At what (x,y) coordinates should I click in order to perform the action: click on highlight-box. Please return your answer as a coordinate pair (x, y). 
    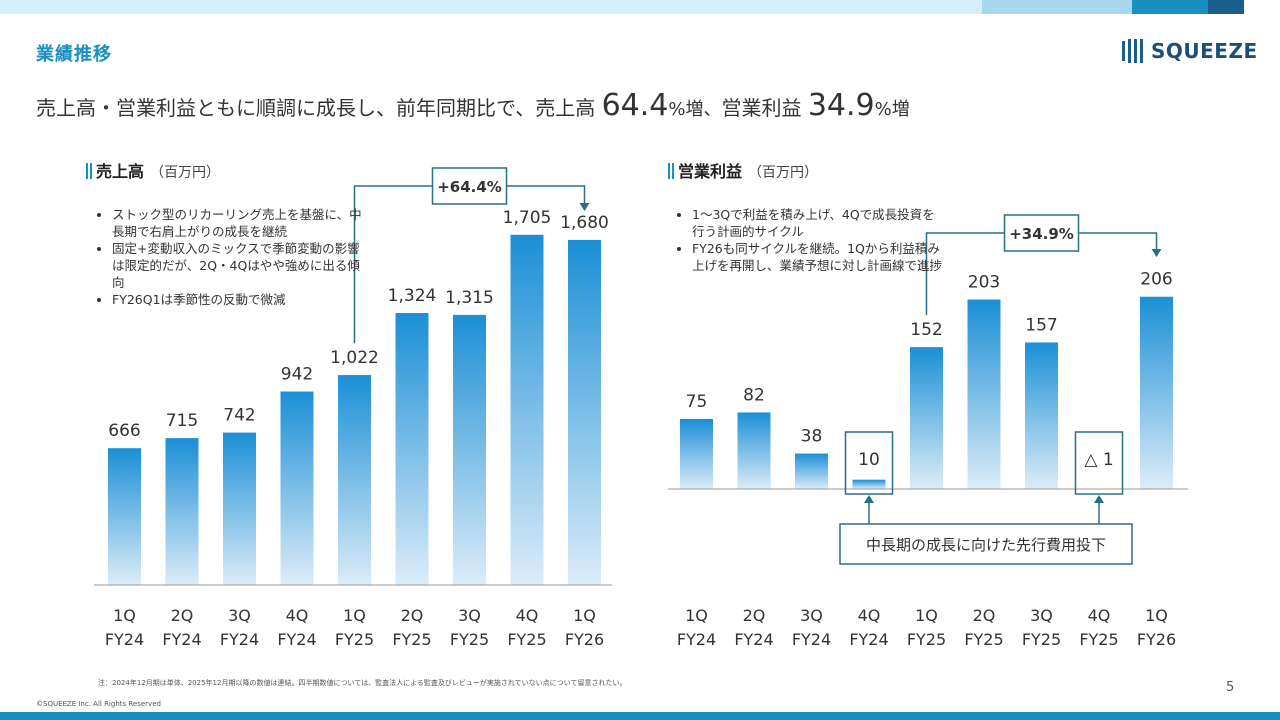
    Looking at the image, I should click on (1099, 463).